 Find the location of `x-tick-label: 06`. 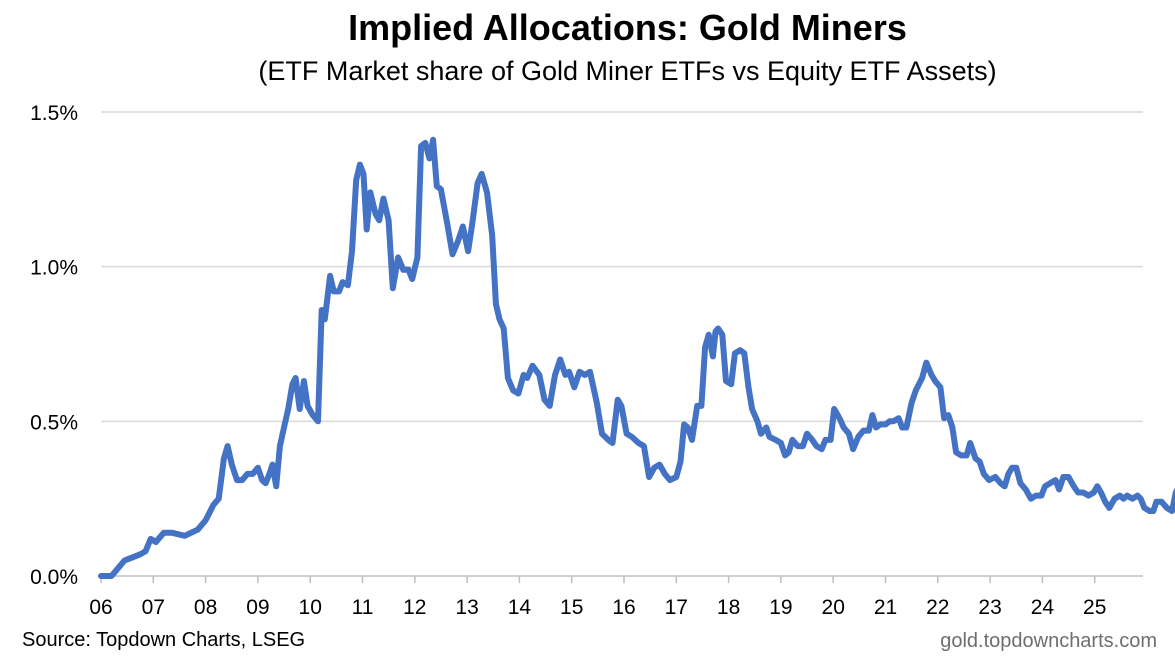

x-tick-label: 06 is located at coordinates (100, 607).